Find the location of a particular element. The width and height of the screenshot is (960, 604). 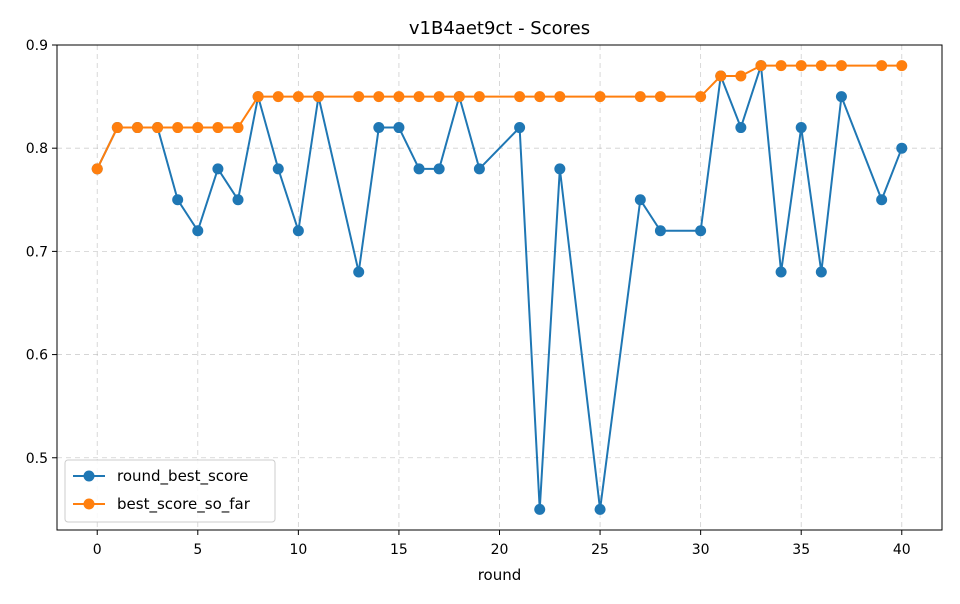

x-tick-label: 15 is located at coordinates (399, 550).